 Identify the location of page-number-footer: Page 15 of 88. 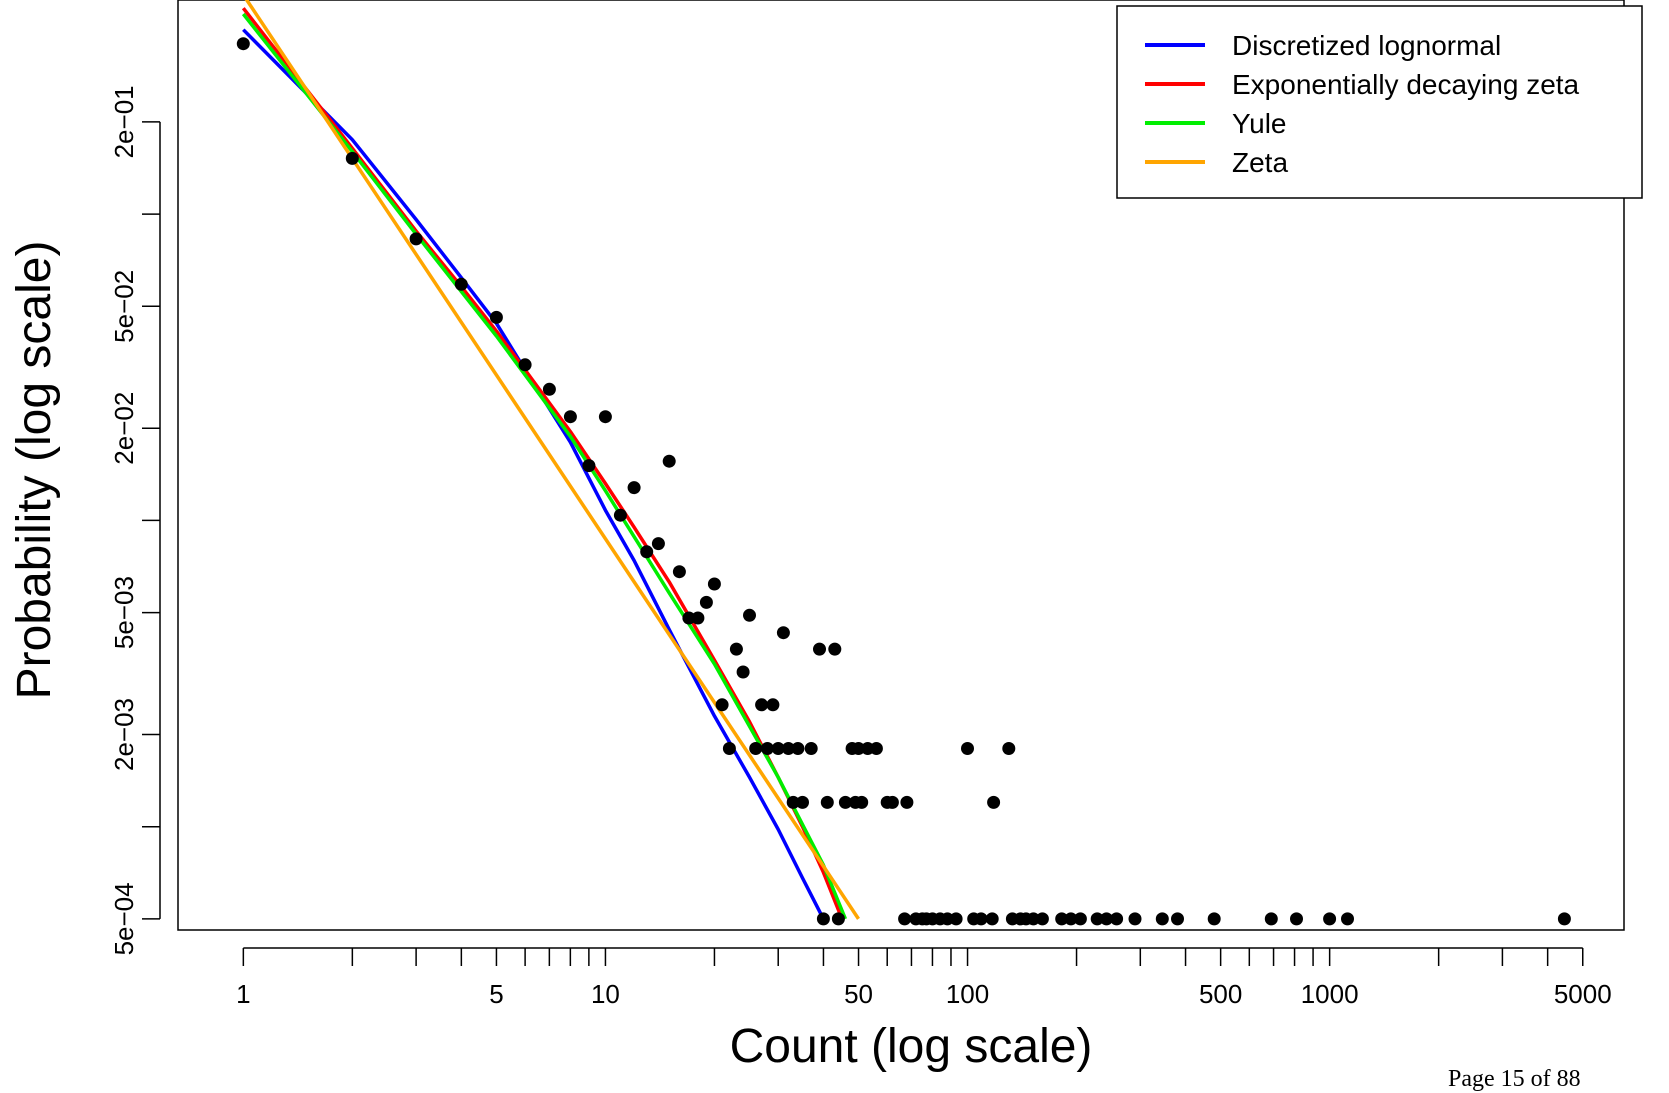
(1514, 1079).